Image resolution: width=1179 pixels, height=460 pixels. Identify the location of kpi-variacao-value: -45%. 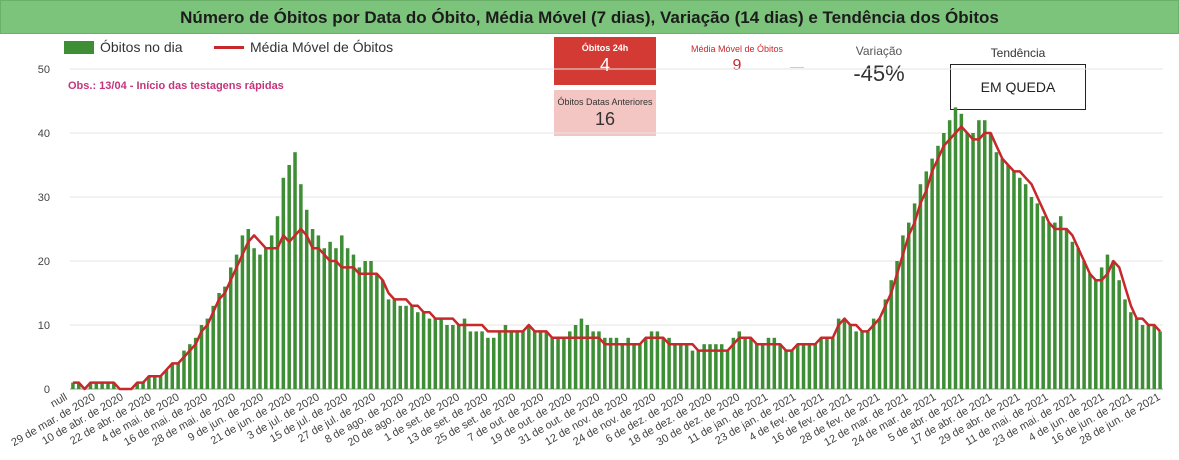
(879, 73).